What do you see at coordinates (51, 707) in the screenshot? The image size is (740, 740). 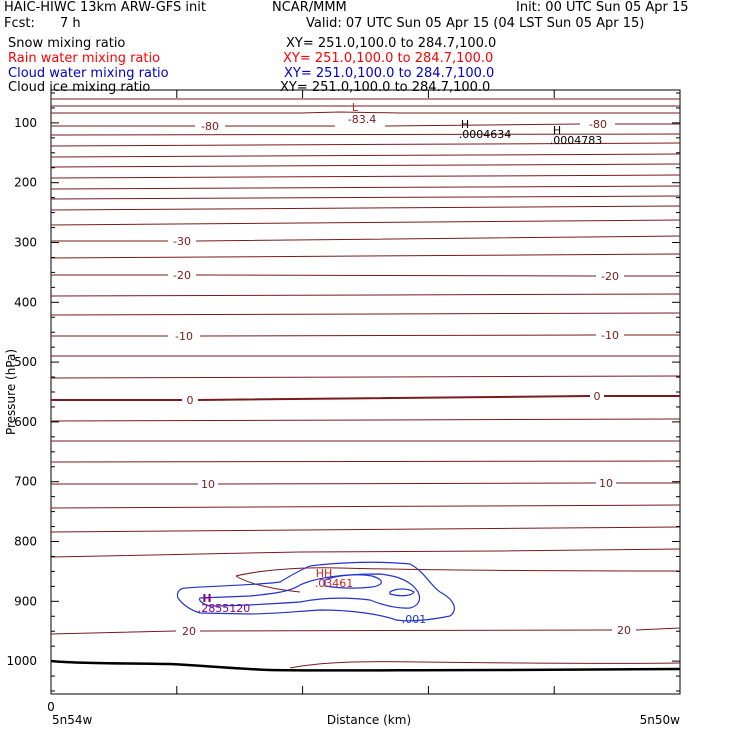 I see `x-tick-label-0: 0` at bounding box center [51, 707].